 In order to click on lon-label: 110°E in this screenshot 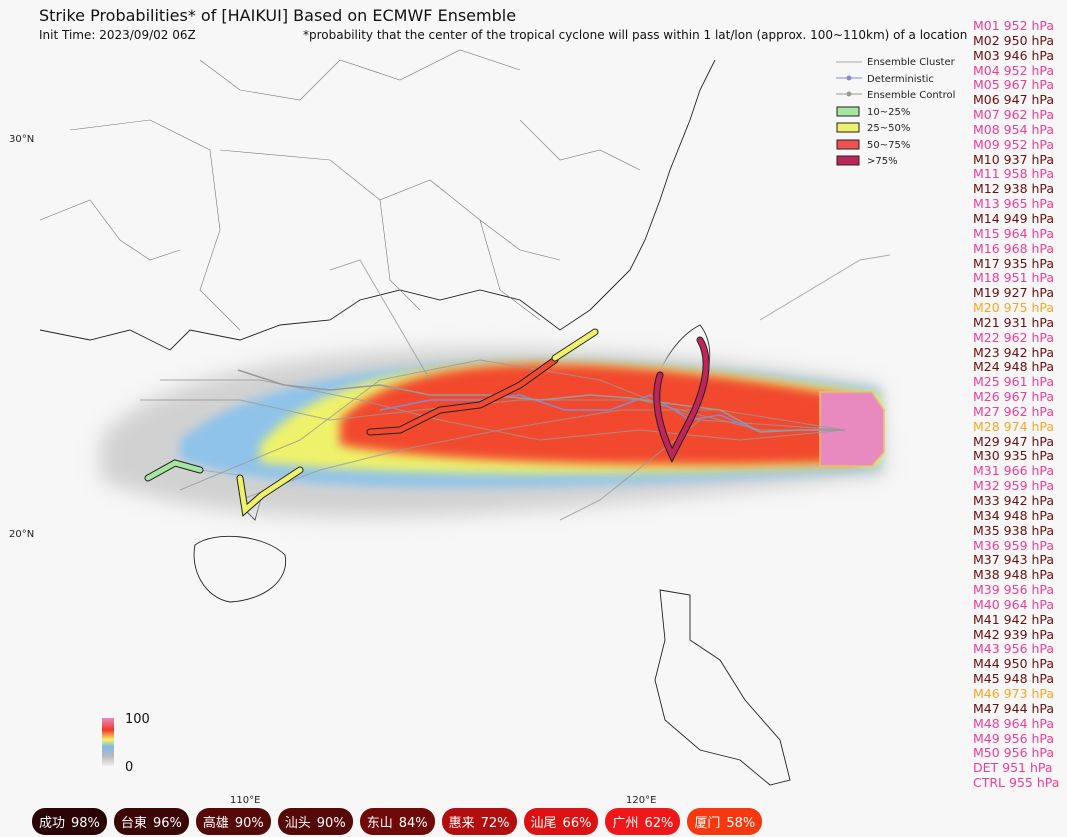, I will do `click(245, 800)`.